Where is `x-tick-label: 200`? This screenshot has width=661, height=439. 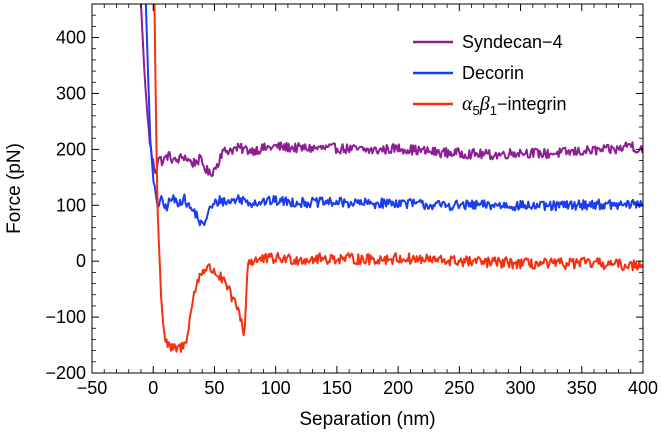 x-tick-label: 200 is located at coordinates (398, 388).